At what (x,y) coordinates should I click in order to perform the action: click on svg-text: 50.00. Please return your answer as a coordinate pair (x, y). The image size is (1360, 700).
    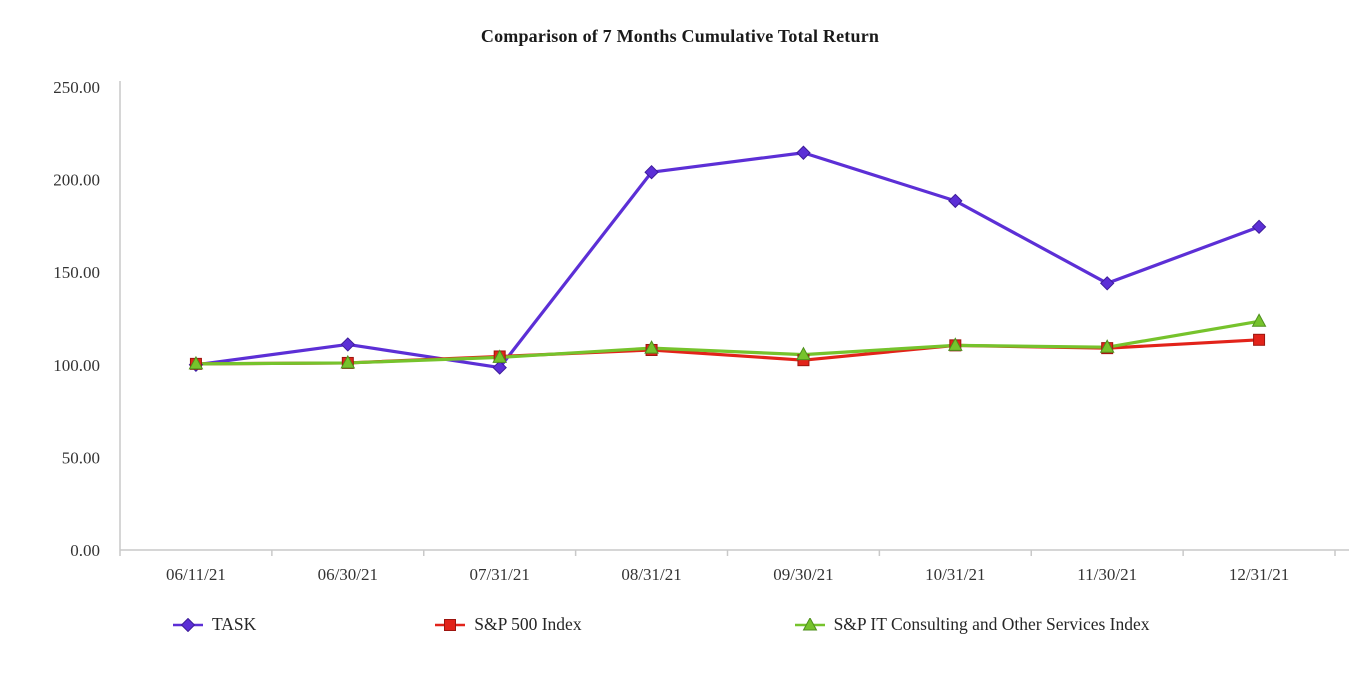
    Looking at the image, I should click on (81, 457).